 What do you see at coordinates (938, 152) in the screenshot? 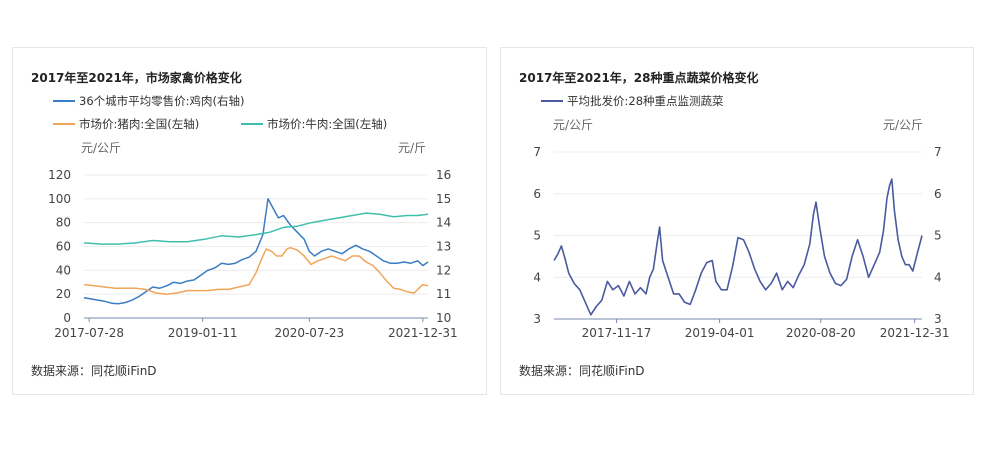
I see `y-tick-label-right: 7` at bounding box center [938, 152].